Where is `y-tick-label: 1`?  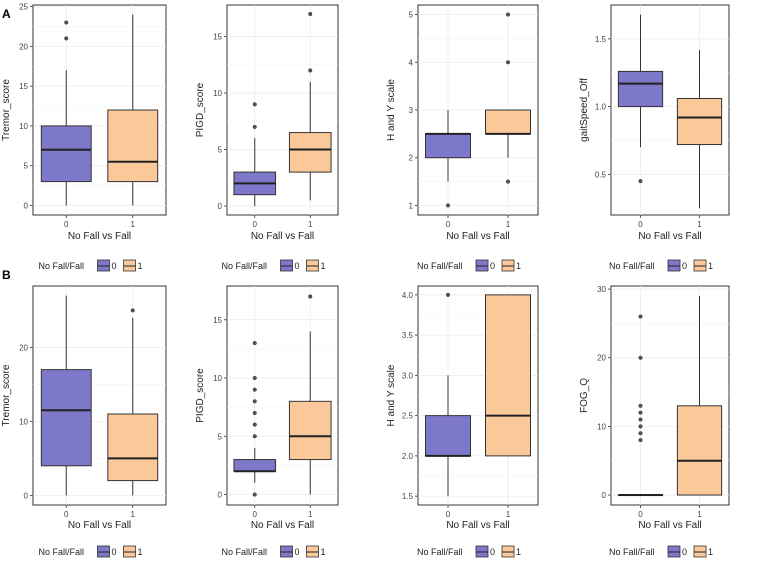 y-tick-label: 1 is located at coordinates (411, 205).